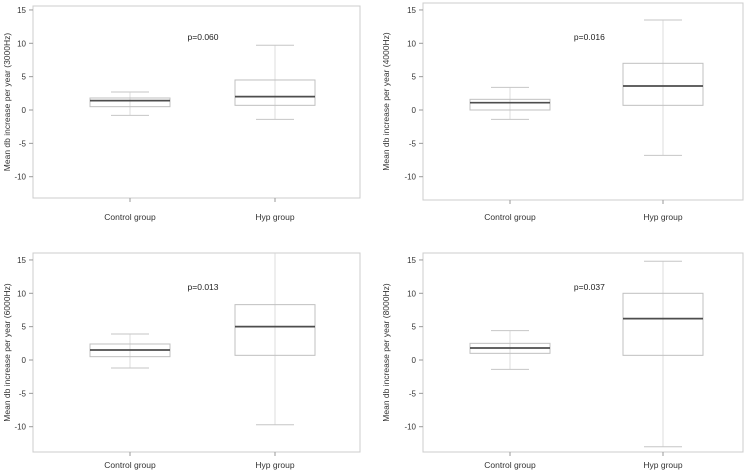  Describe the element at coordinates (7, 102) in the screenshot. I see `y-axis-title: Mean db increase per year (3000Hz)` at that location.